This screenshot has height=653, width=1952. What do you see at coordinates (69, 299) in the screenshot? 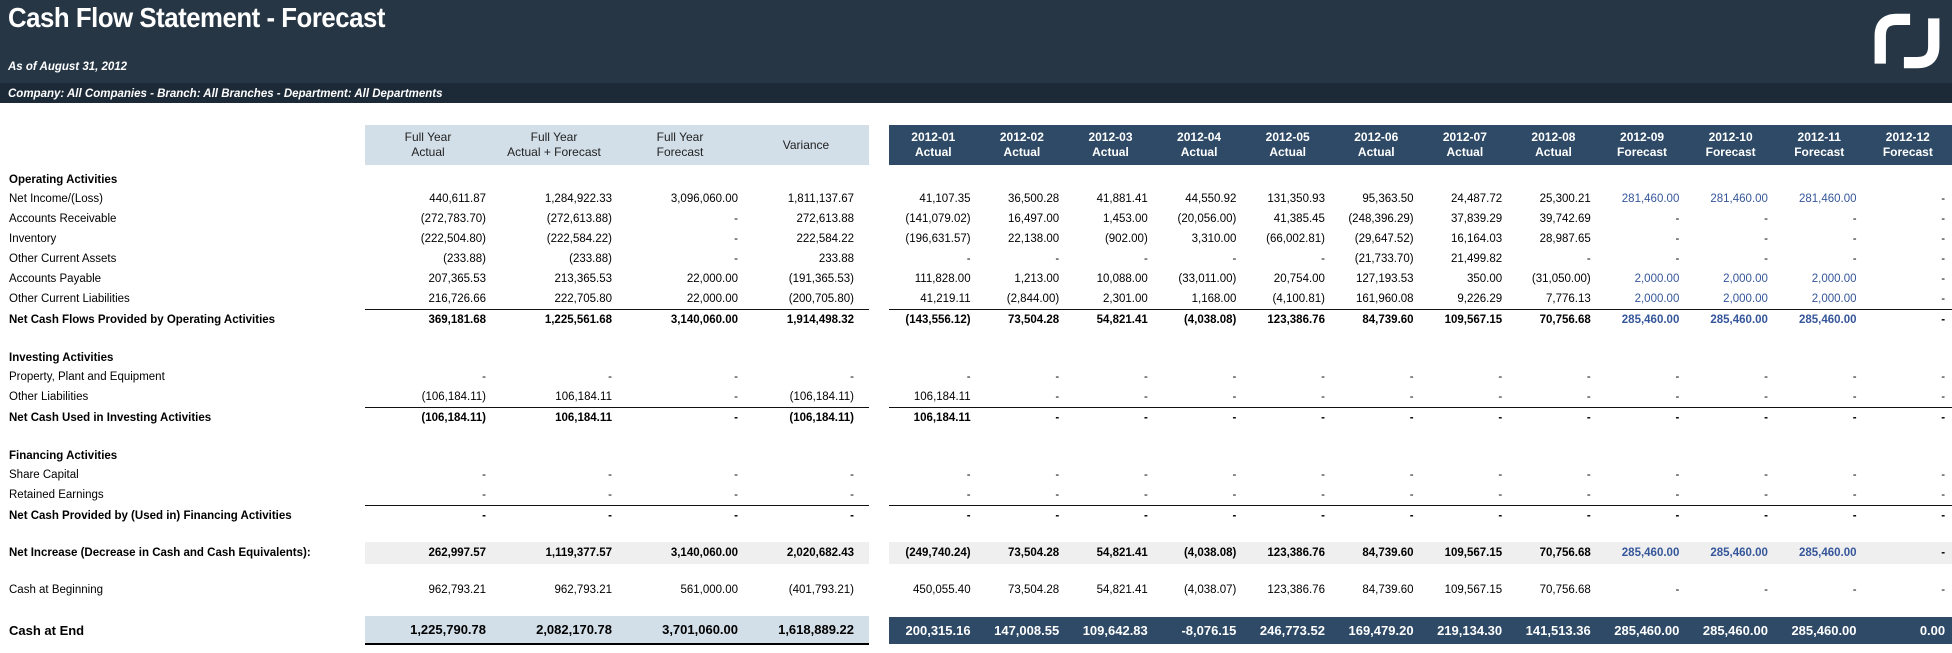
I see `row-label: Other Current Liabilities` at bounding box center [69, 299].